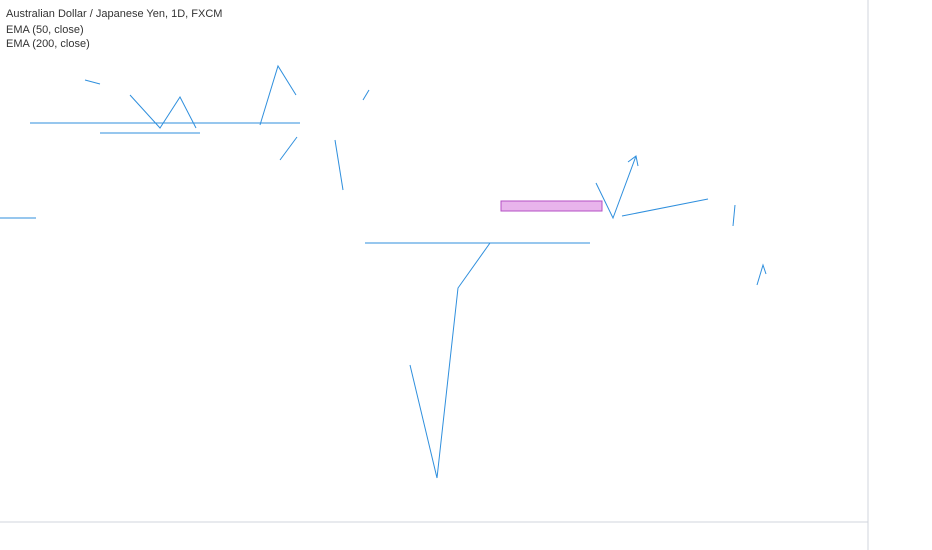 The image size is (932, 550). What do you see at coordinates (665, 207) in the screenshot?
I see `buy-arrow` at bounding box center [665, 207].